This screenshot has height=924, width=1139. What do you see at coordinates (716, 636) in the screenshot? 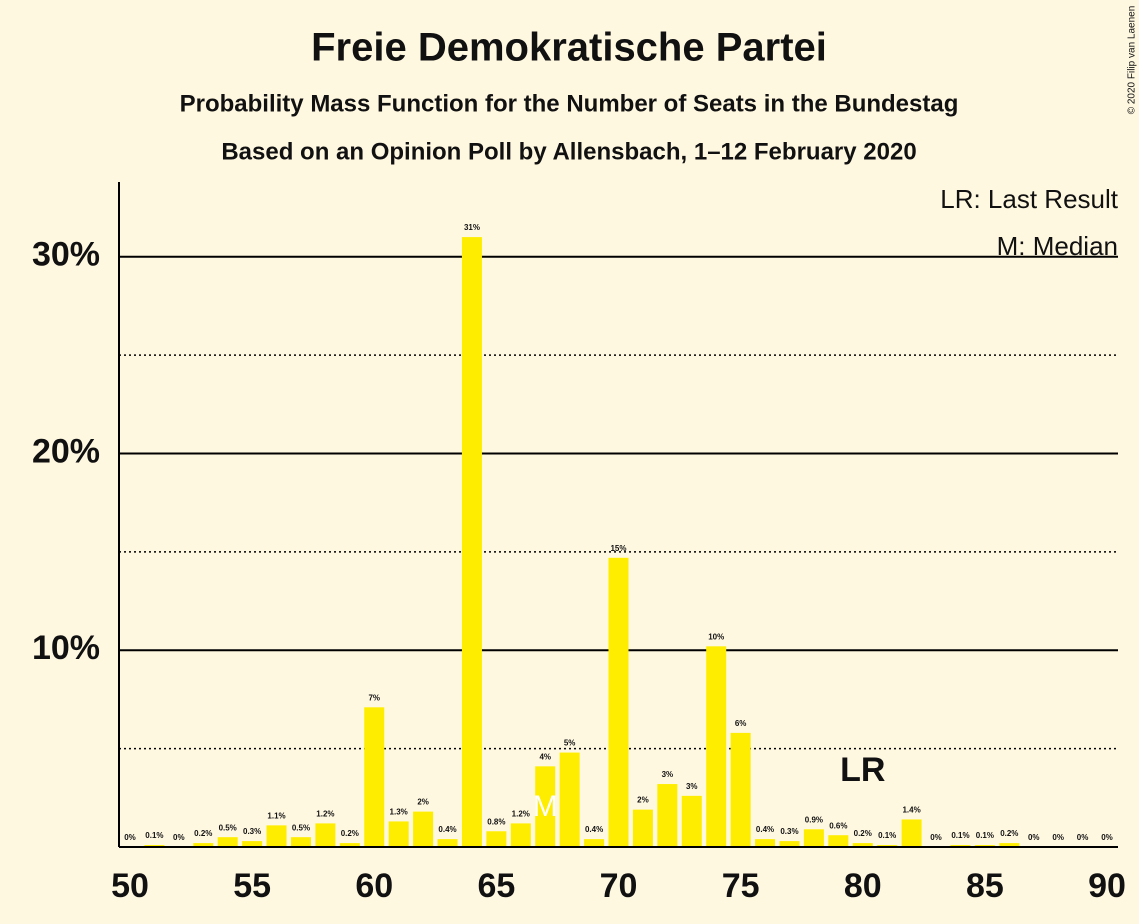
I see `value-label: 10%` at bounding box center [716, 636].